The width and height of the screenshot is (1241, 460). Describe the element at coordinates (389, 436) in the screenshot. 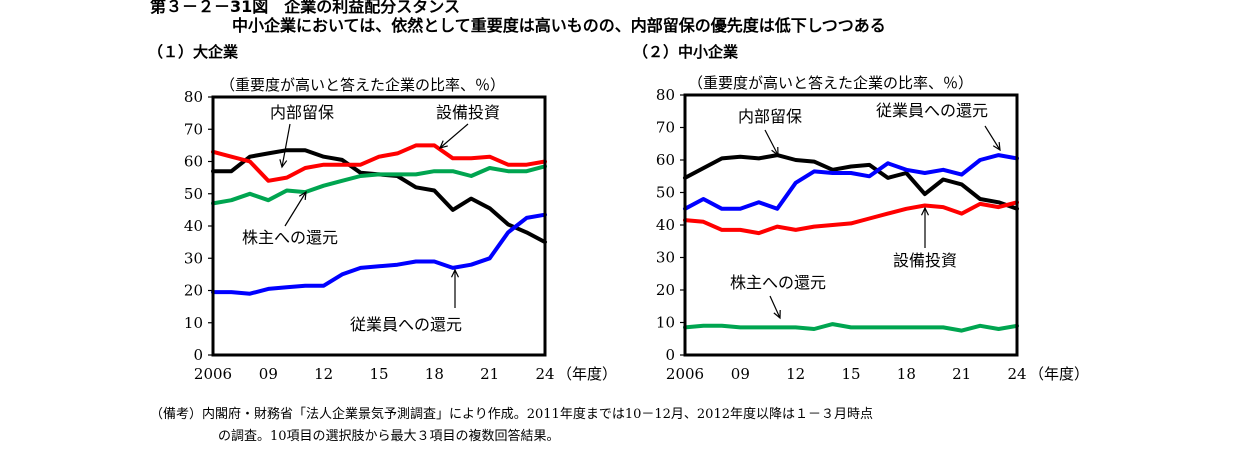

I see `note-line-2: の調査。10項目の選択肢から最大３項目の複数回答結果。` at that location.